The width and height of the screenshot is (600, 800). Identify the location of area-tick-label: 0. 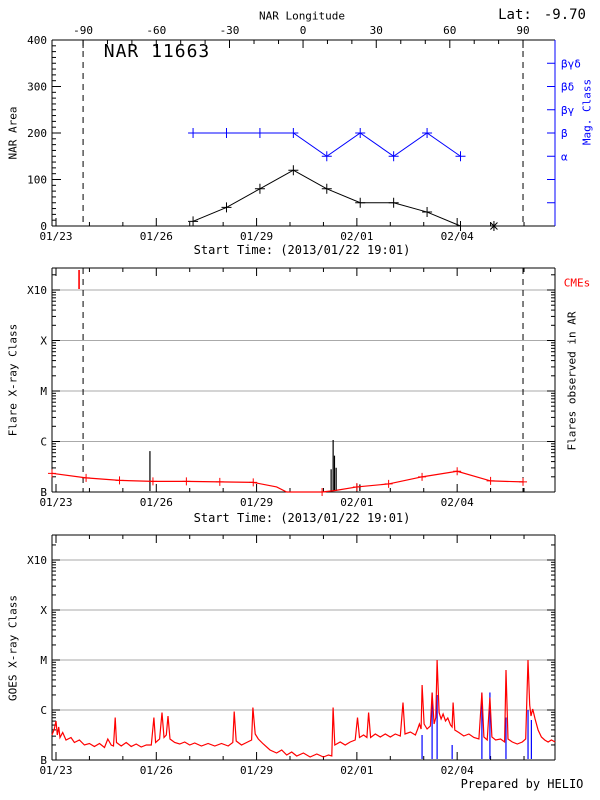
(43, 226).